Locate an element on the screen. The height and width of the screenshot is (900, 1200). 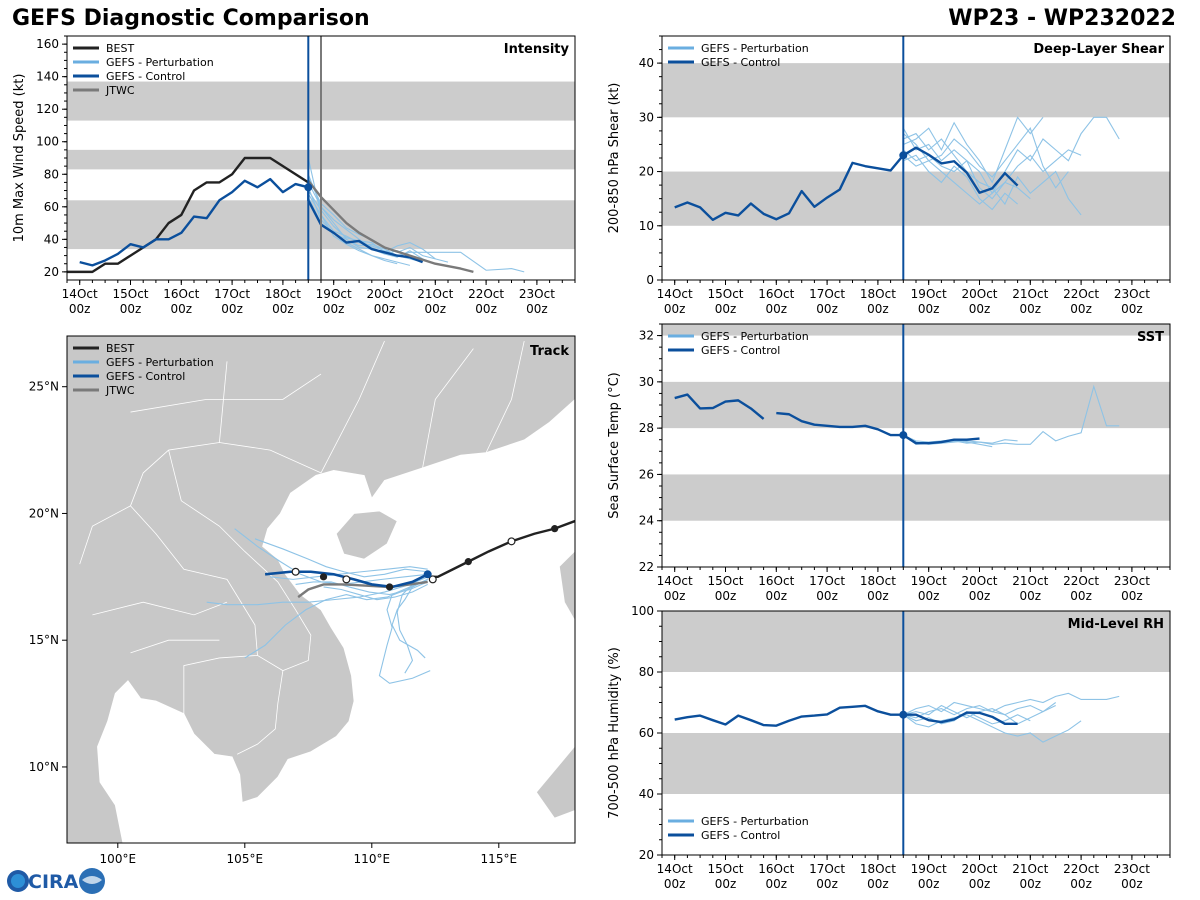
intensity-title: Intensity is located at coordinates (537, 49).